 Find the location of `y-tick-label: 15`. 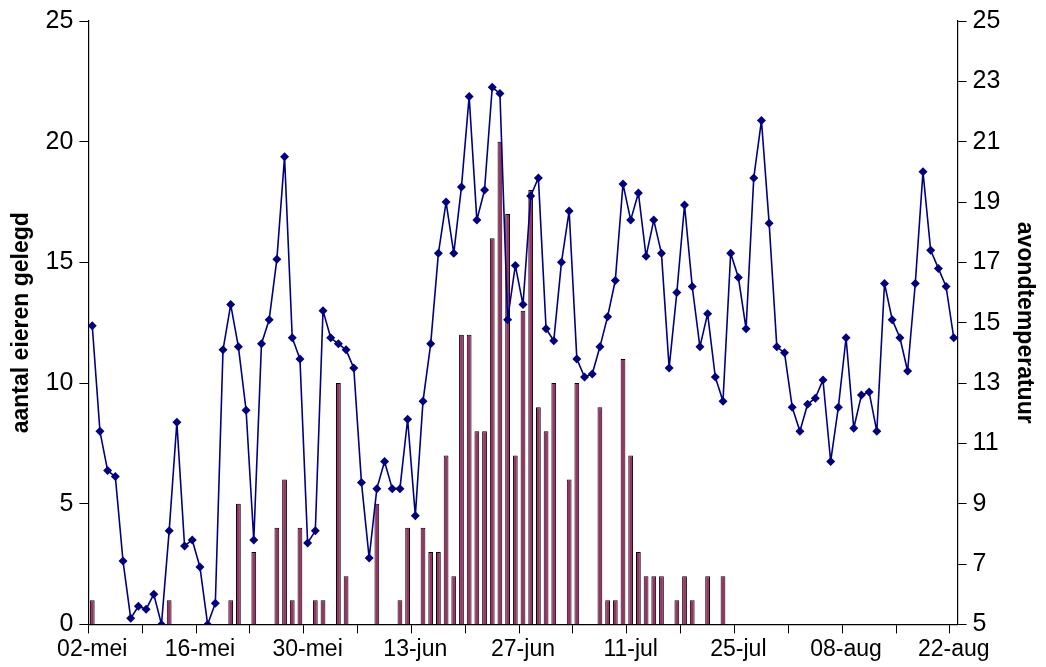

y-tick-label: 15 is located at coordinates (59, 260).